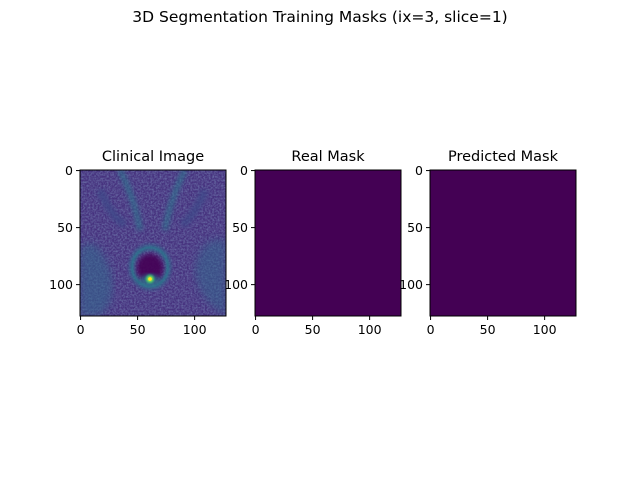 Image resolution: width=640 pixels, height=480 pixels. I want to click on clinical-image-heatmap, so click(153, 243).